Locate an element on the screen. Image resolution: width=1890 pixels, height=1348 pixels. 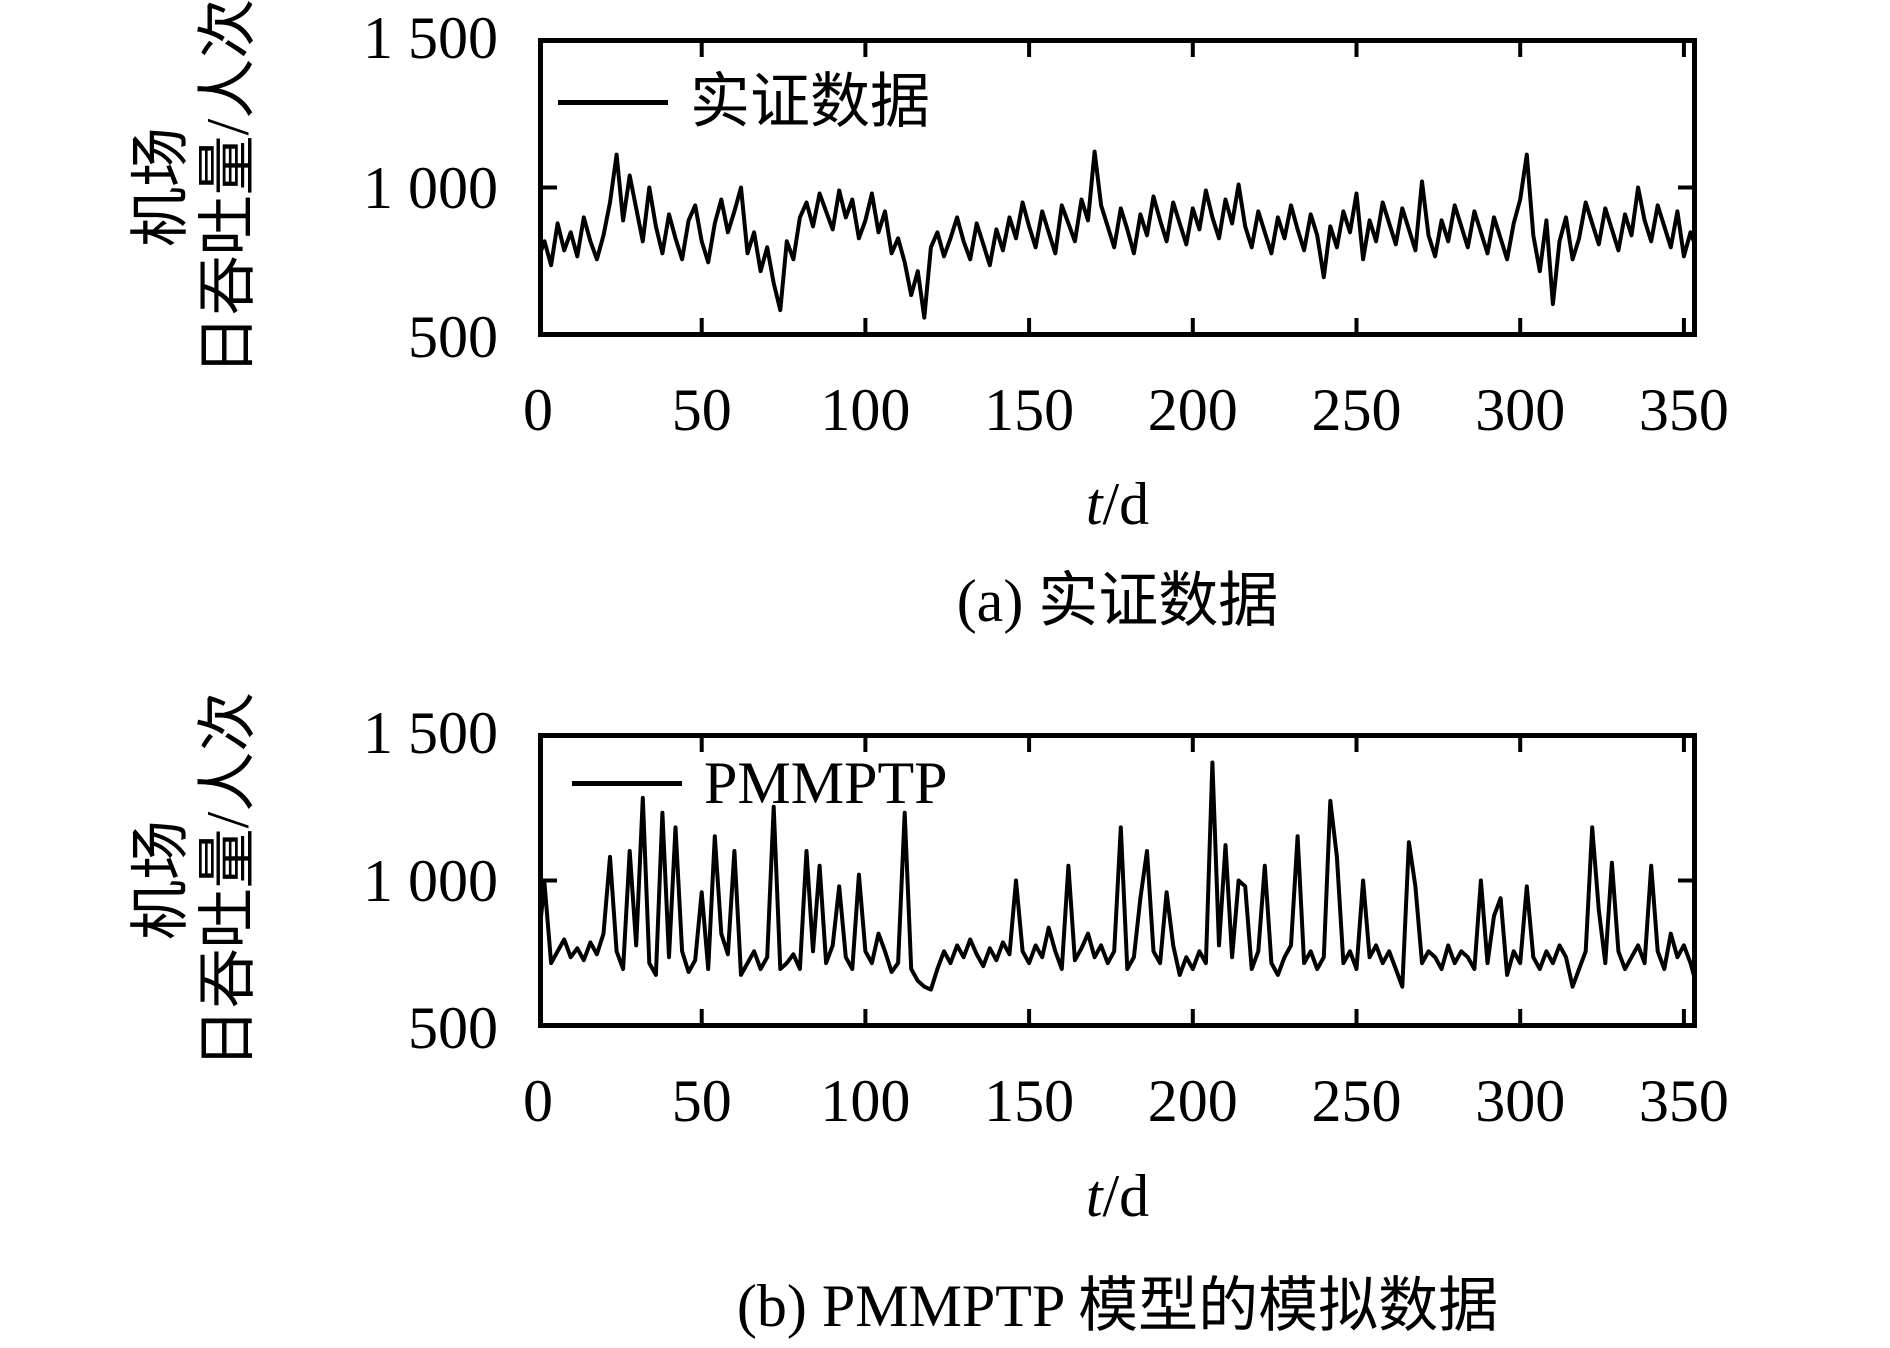
y-axis-label-b-line2: 日吞吐量/人次 is located at coordinates (228, 880).